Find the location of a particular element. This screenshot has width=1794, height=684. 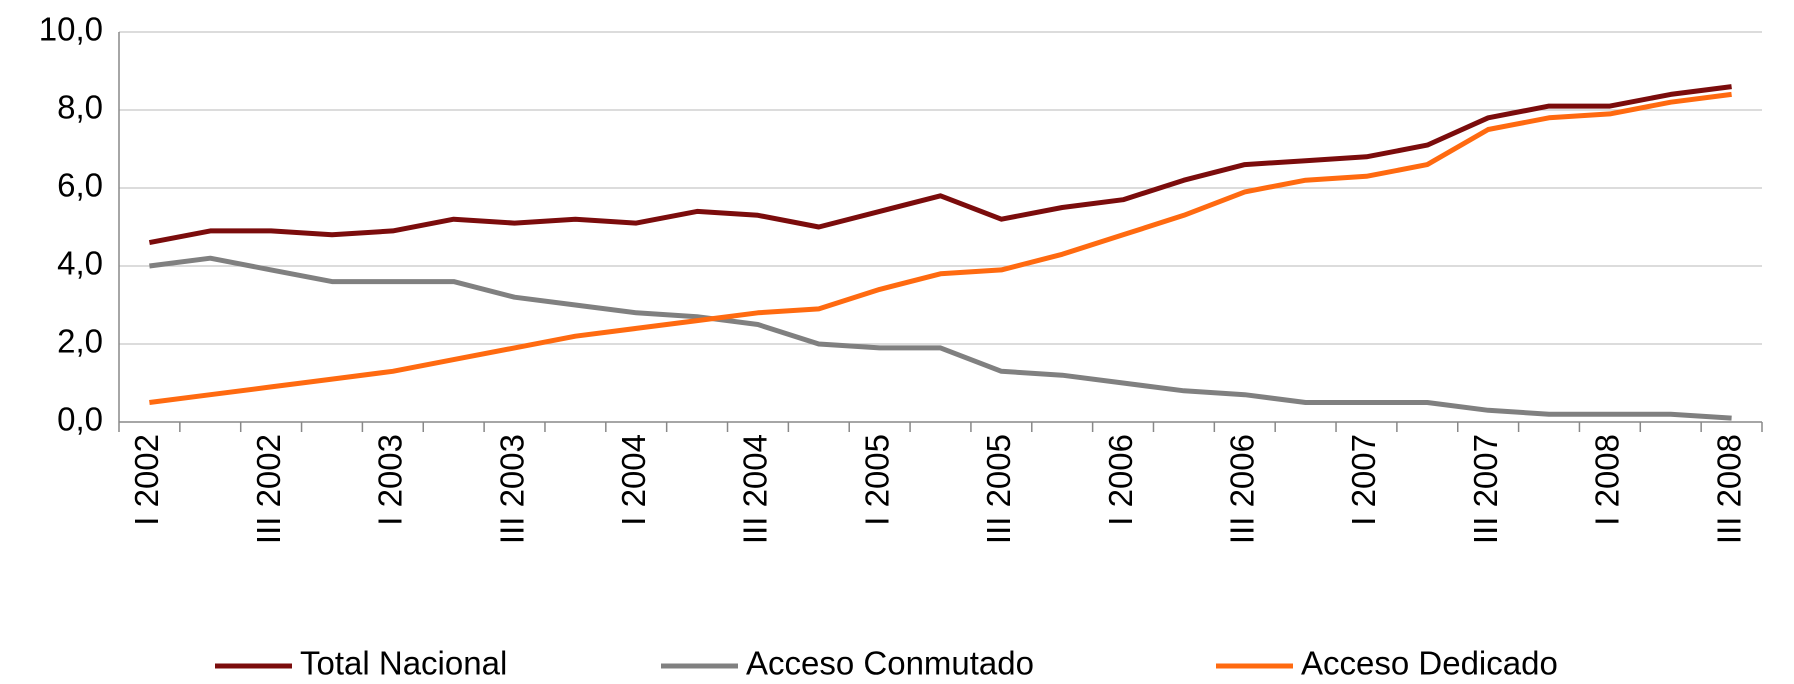

x-tick-label: III 2007 is located at coordinates (1485, 489).